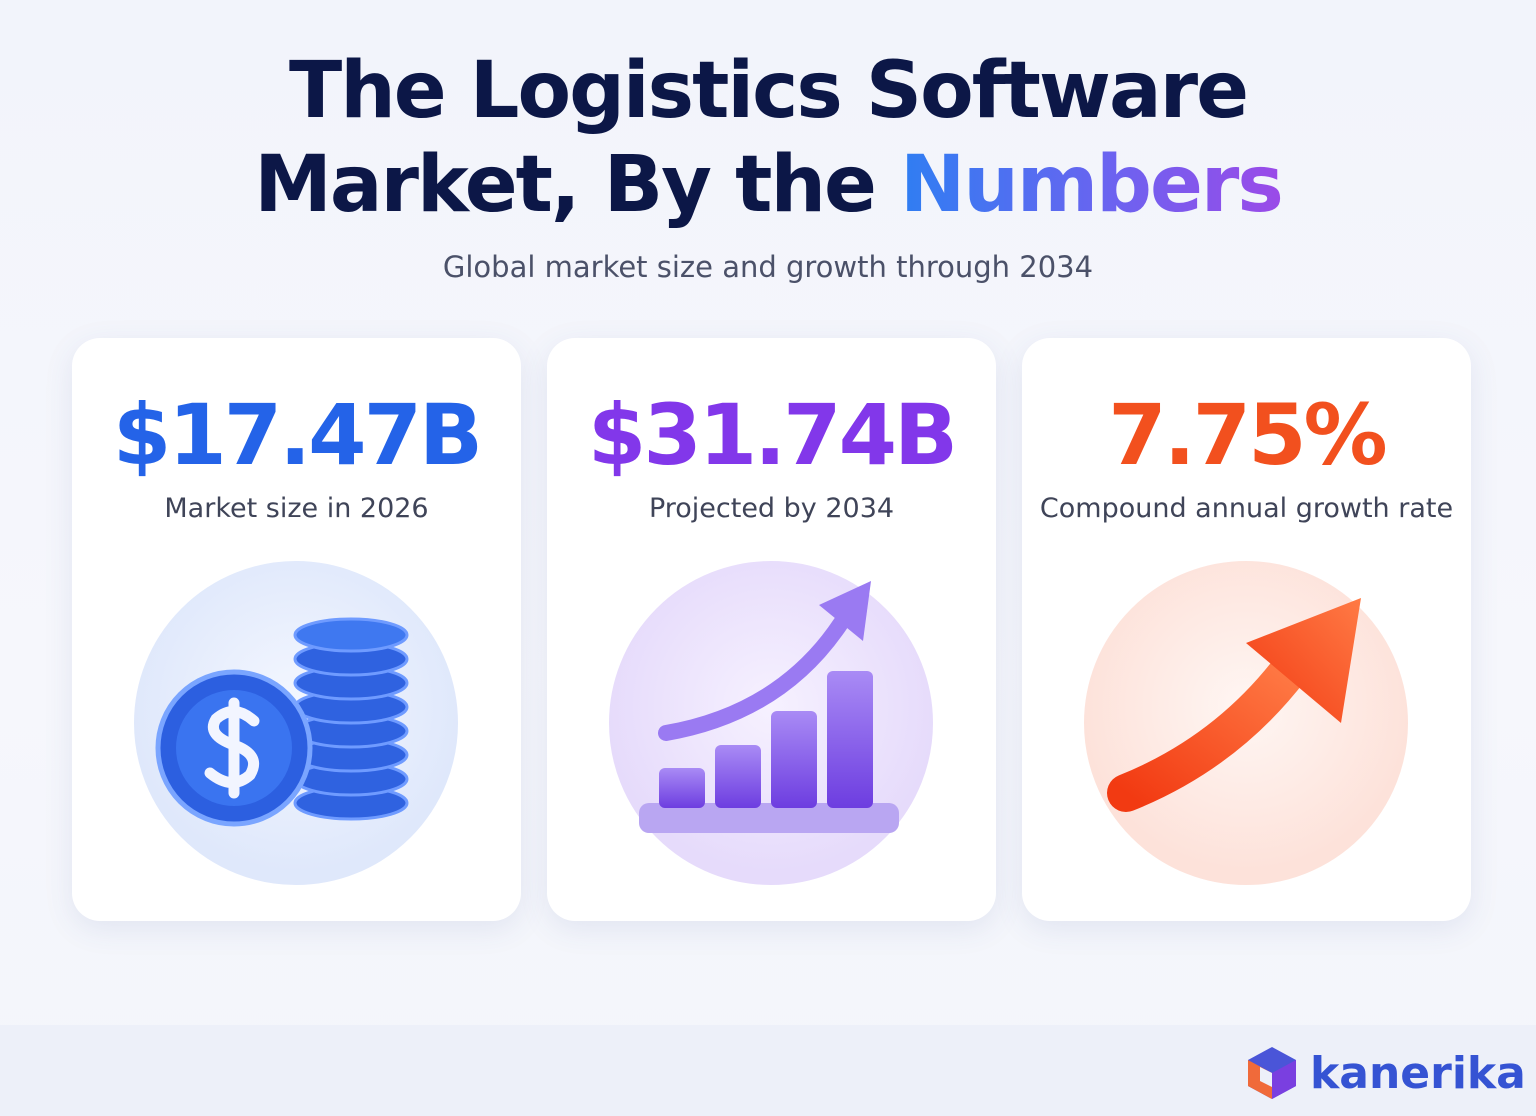  I want to click on stat-value: $17.47B, so click(297, 435).